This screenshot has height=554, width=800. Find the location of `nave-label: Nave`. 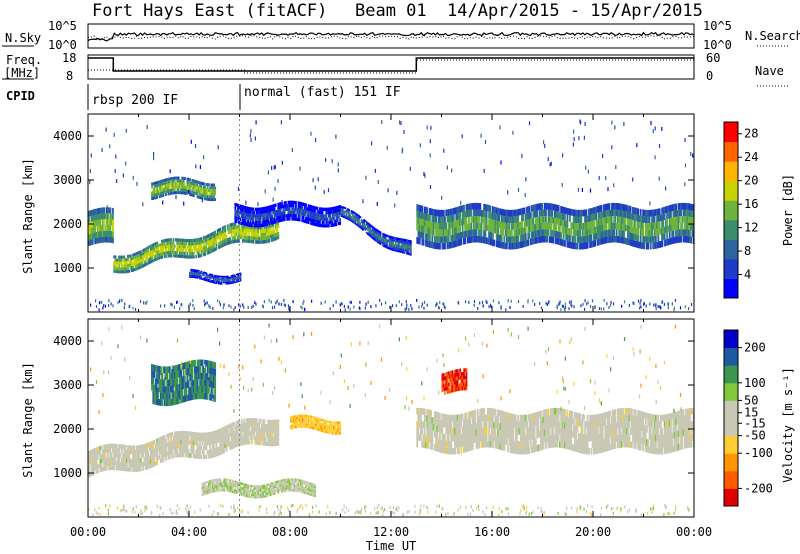

nave-label: Nave is located at coordinates (769, 71).